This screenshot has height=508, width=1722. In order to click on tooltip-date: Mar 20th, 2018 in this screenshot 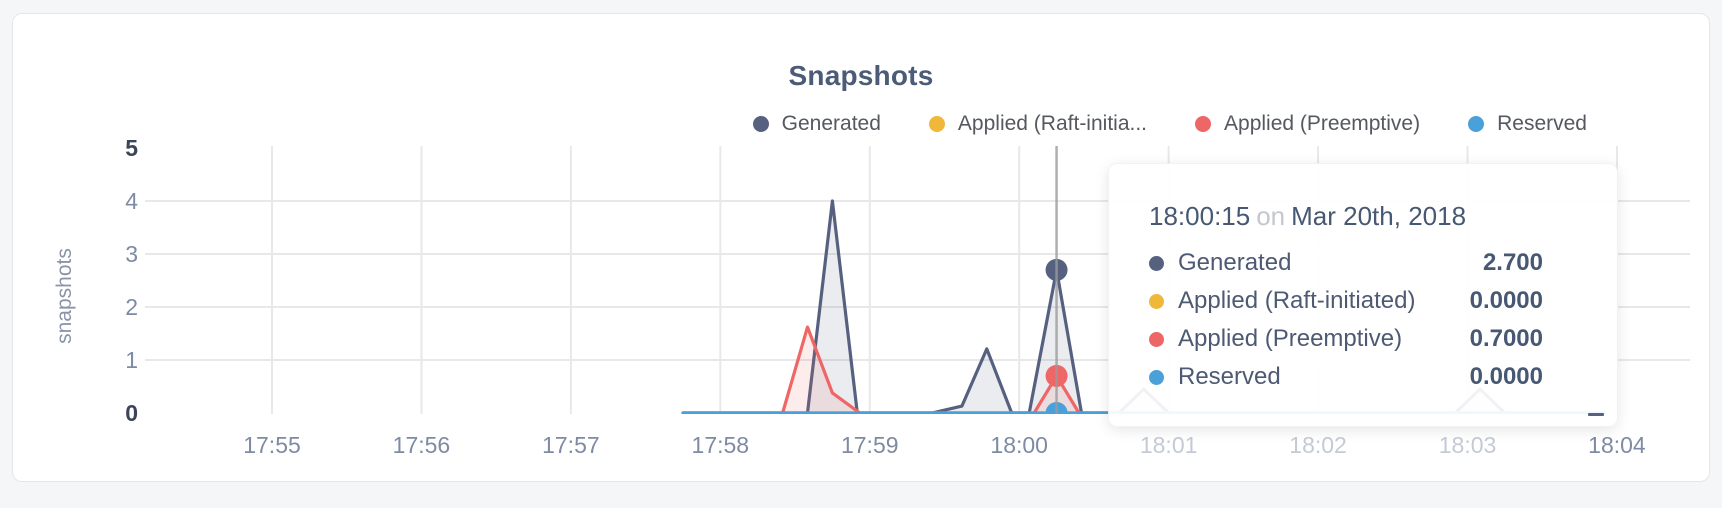, I will do `click(1379, 216)`.